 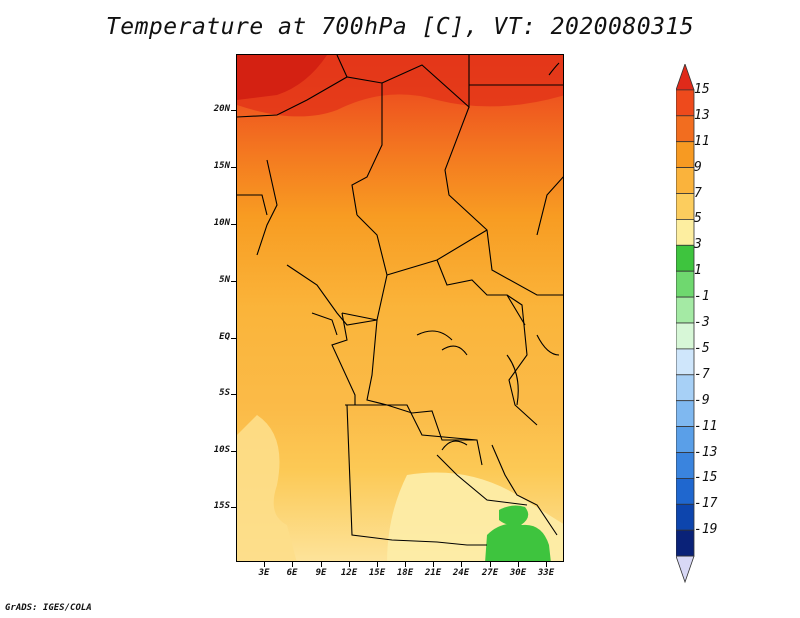 What do you see at coordinates (702, 374) in the screenshot?
I see `colorbar-label: -7` at bounding box center [702, 374].